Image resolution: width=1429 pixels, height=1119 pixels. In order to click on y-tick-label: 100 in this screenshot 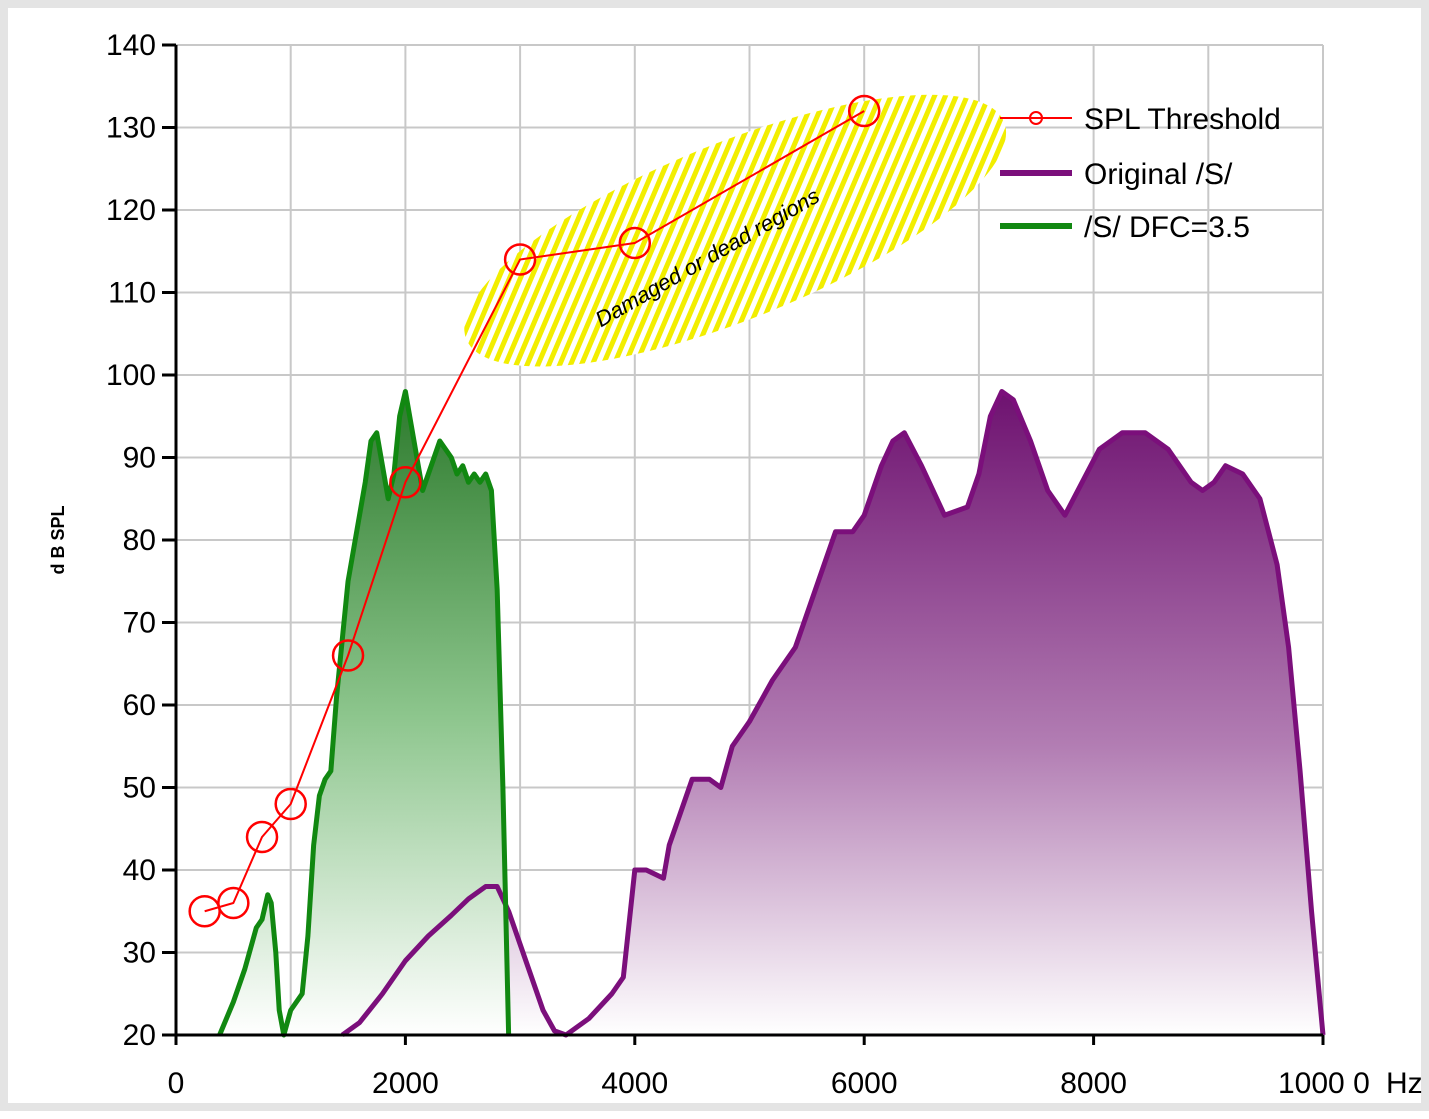, I will do `click(131, 375)`.